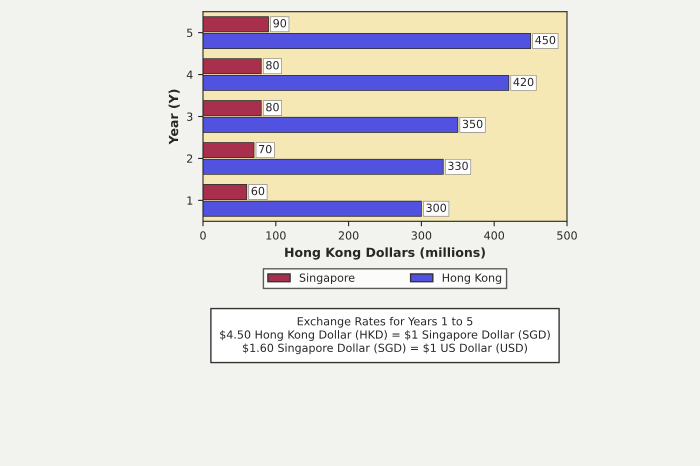  I want to click on x-axis-title: Hong Kong Dollars (millions), so click(385, 253).